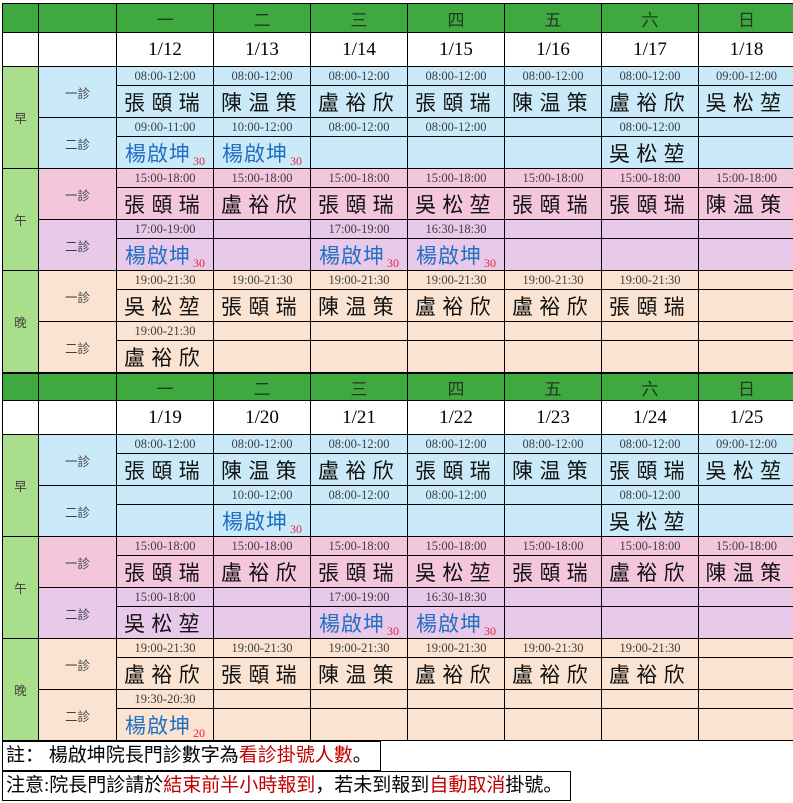 The height and width of the screenshot is (803, 793). I want to click on day-header: 五, so click(553, 387).